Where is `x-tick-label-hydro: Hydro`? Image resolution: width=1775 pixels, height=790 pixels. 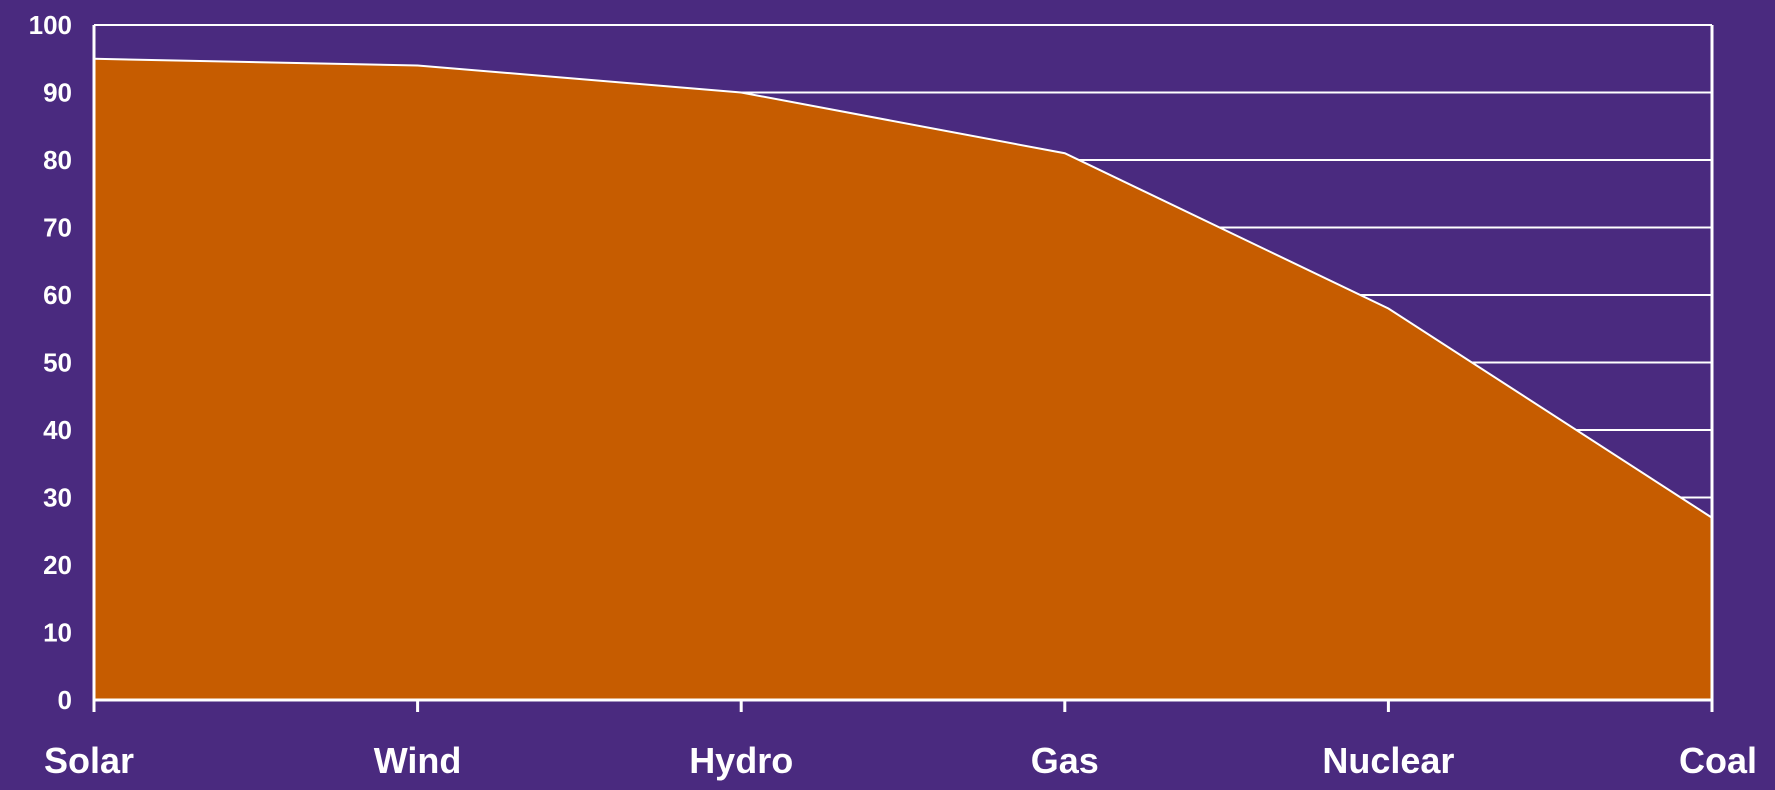
x-tick-label-hydro: Hydro is located at coordinates (741, 760).